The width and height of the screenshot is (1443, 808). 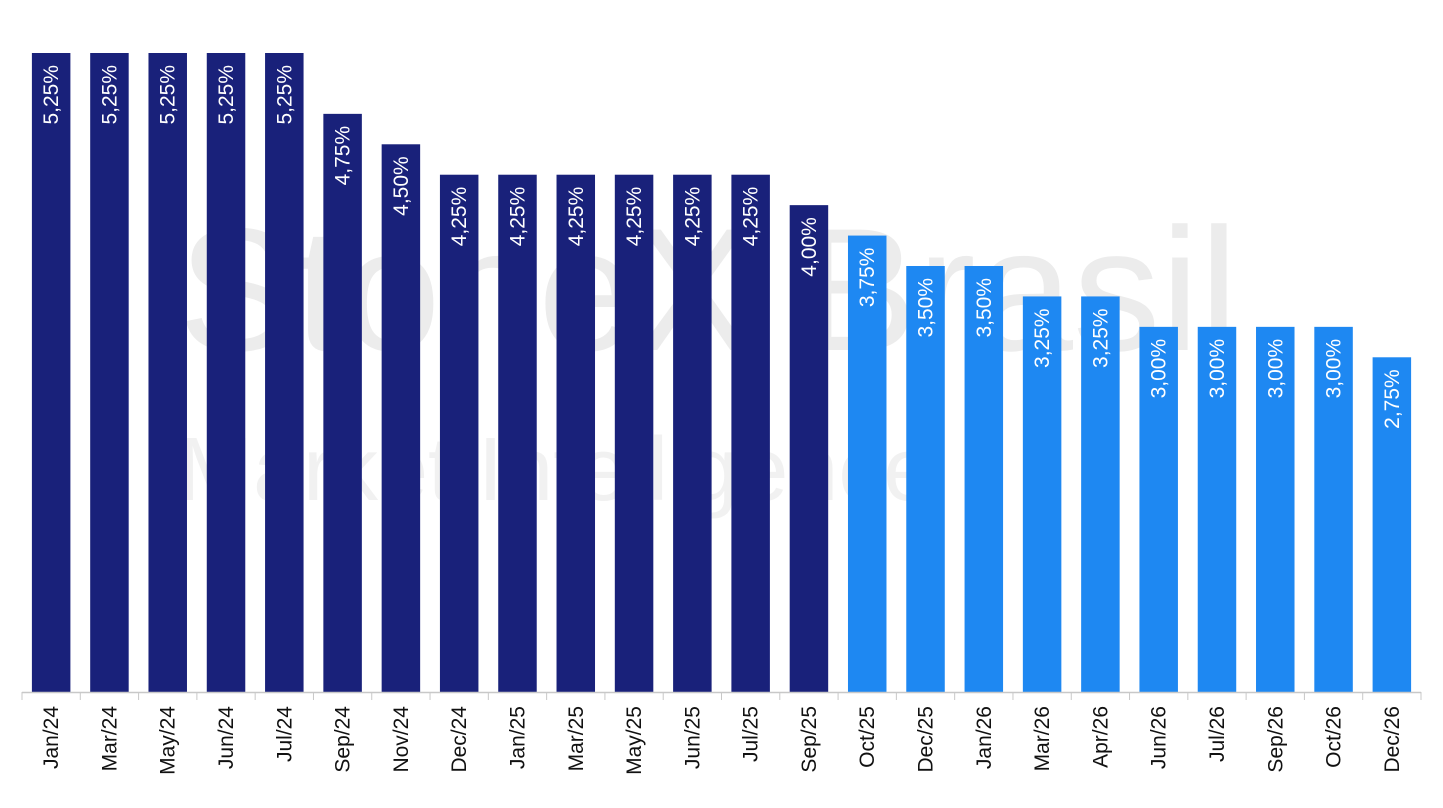 I want to click on x-tick-label: Mar/25, so click(x=576, y=738).